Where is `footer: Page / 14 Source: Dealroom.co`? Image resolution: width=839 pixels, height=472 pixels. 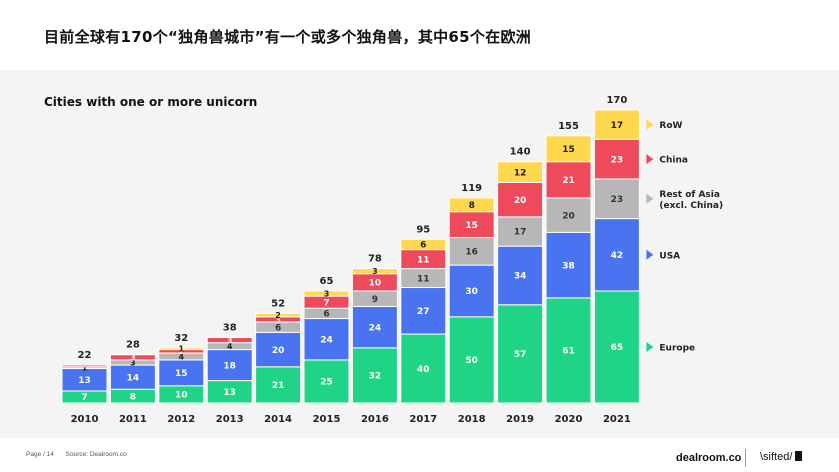
footer: Page / 14 Source: Dealroom.co is located at coordinates (81, 454).